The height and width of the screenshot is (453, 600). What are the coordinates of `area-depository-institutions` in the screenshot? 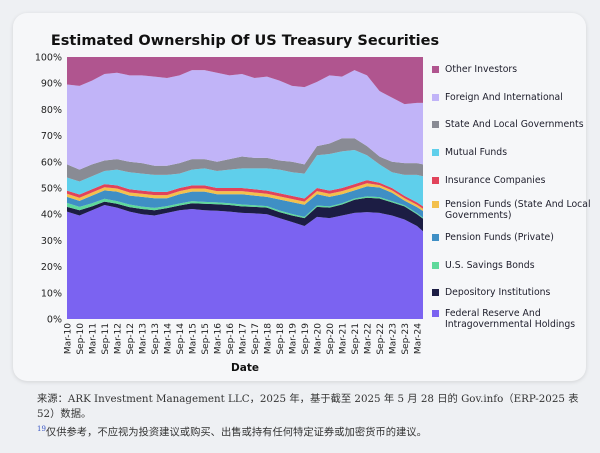 It's located at (245, 214).